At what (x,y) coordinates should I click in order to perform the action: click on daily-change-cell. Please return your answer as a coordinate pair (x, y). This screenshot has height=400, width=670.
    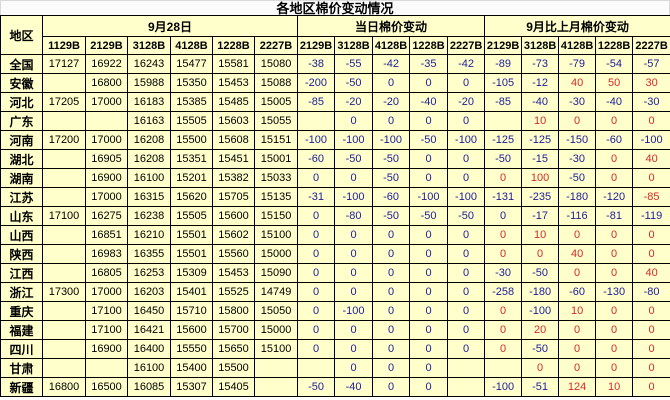
    Looking at the image, I should click on (316, 368).